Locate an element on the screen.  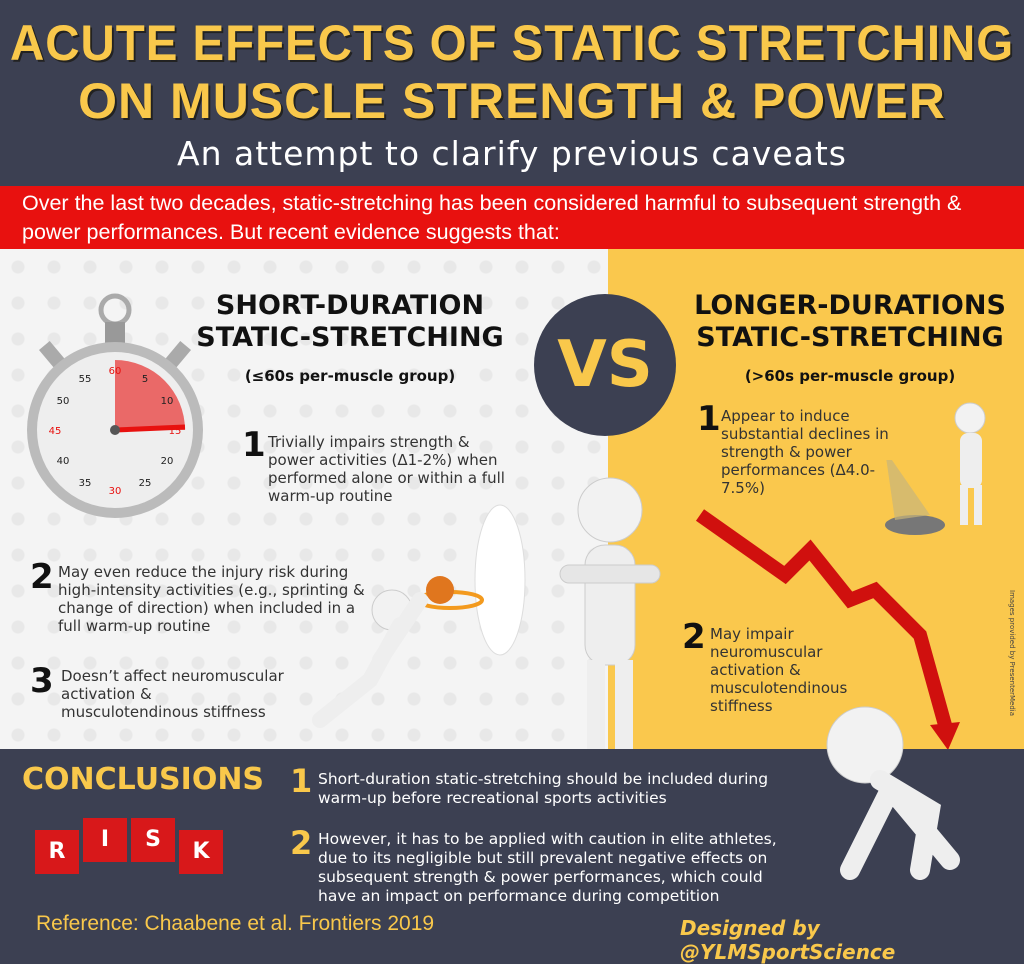
short-title-line-2: Static-Stretching is located at coordinates (350, 337).